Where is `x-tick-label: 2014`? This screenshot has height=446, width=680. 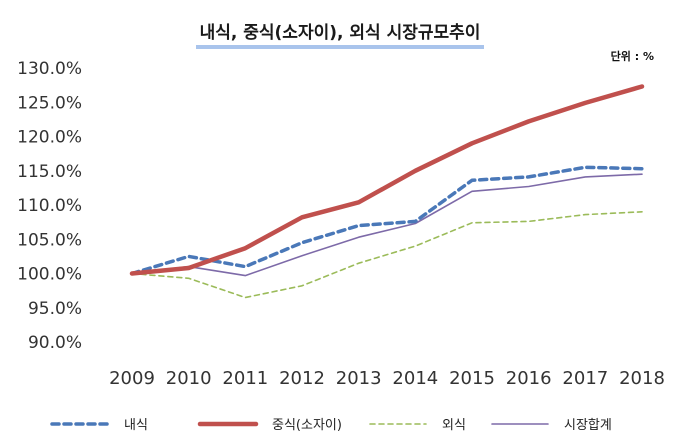
x-tick-label: 2014 is located at coordinates (415, 378).